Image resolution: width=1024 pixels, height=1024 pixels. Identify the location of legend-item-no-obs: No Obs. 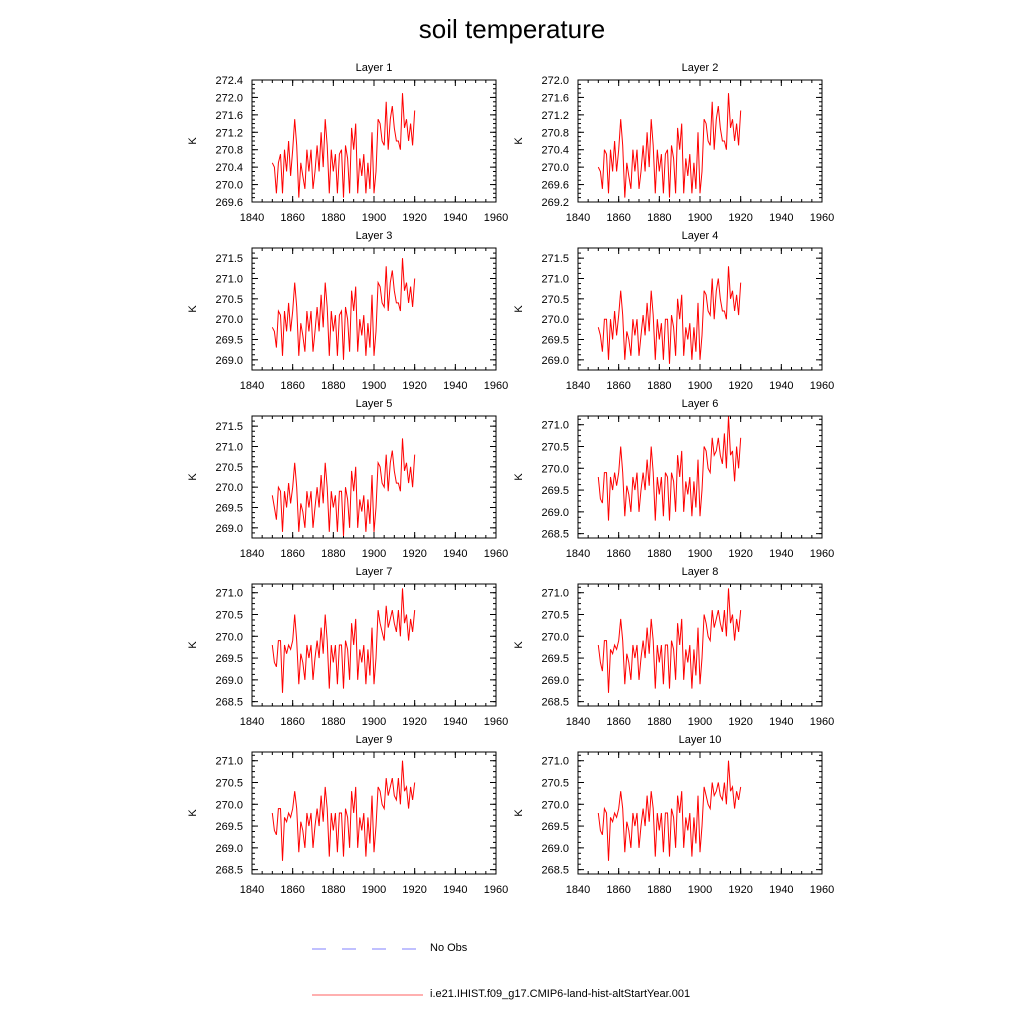
(520, 949).